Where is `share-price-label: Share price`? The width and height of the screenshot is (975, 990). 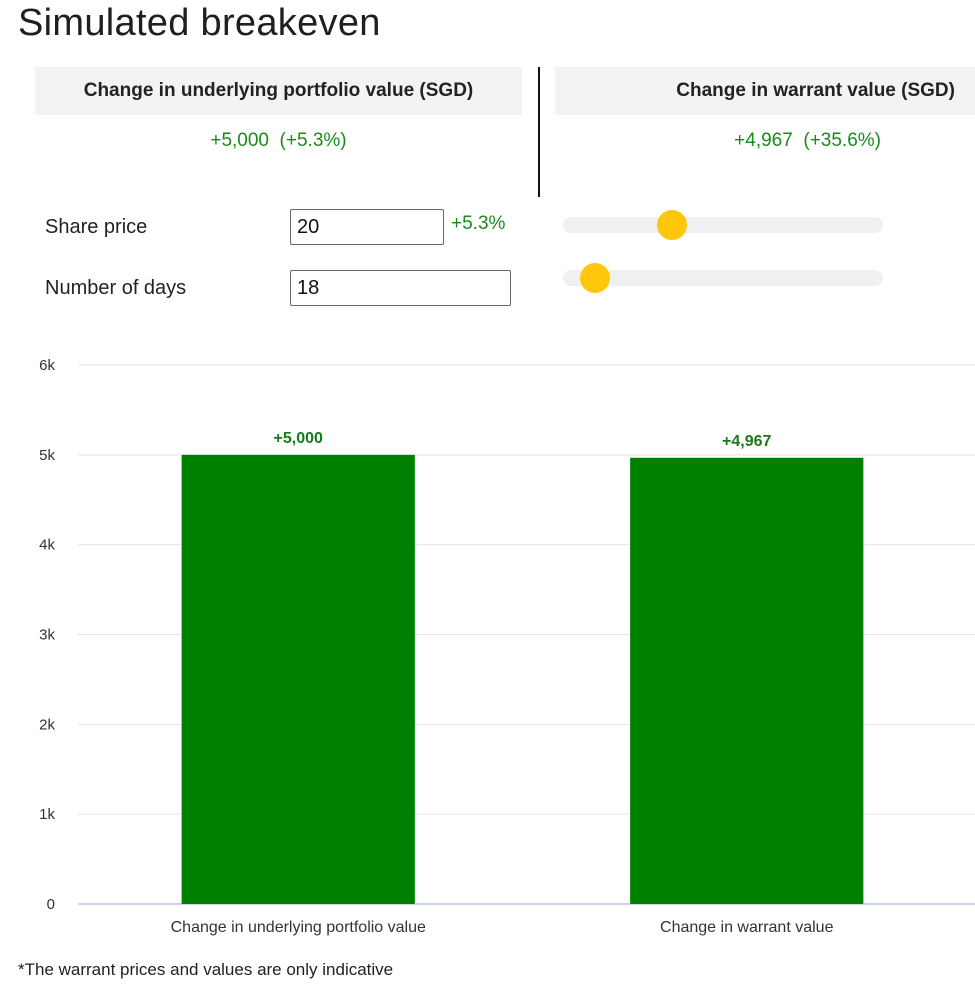
share-price-label: Share price is located at coordinates (96, 227).